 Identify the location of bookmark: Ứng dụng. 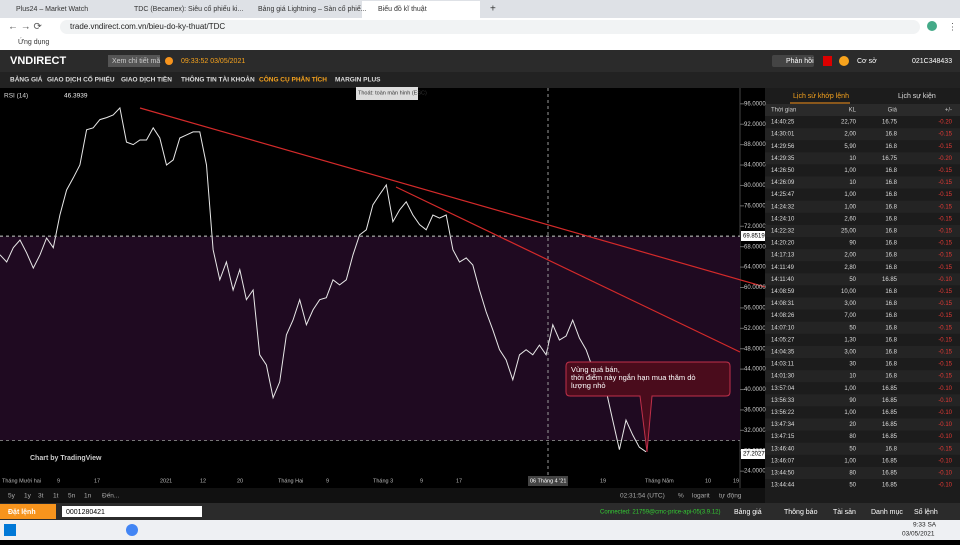
(33, 41).